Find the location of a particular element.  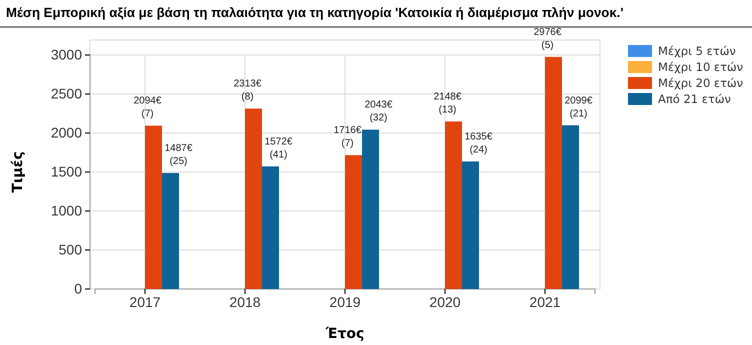

data-label: 2043€ (32) is located at coordinates (378, 112).